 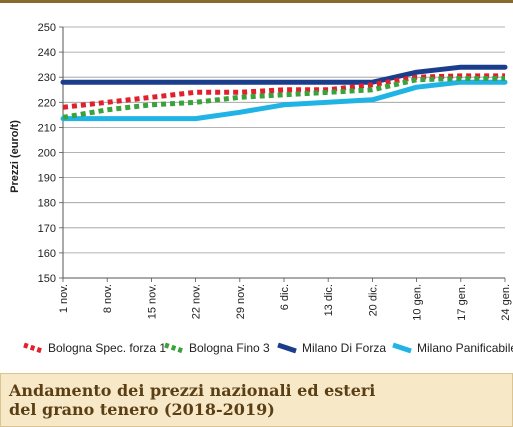 I want to click on legend-label: Milano Di Forza, so click(x=344, y=348).